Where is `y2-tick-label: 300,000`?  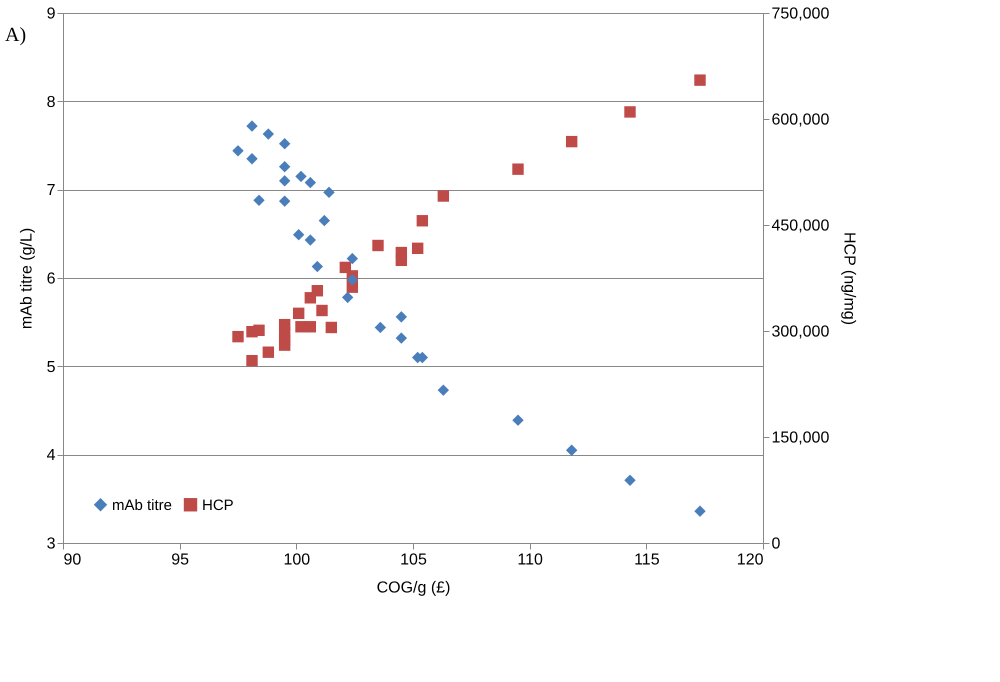
y2-tick-label: 300,000 is located at coordinates (801, 332).